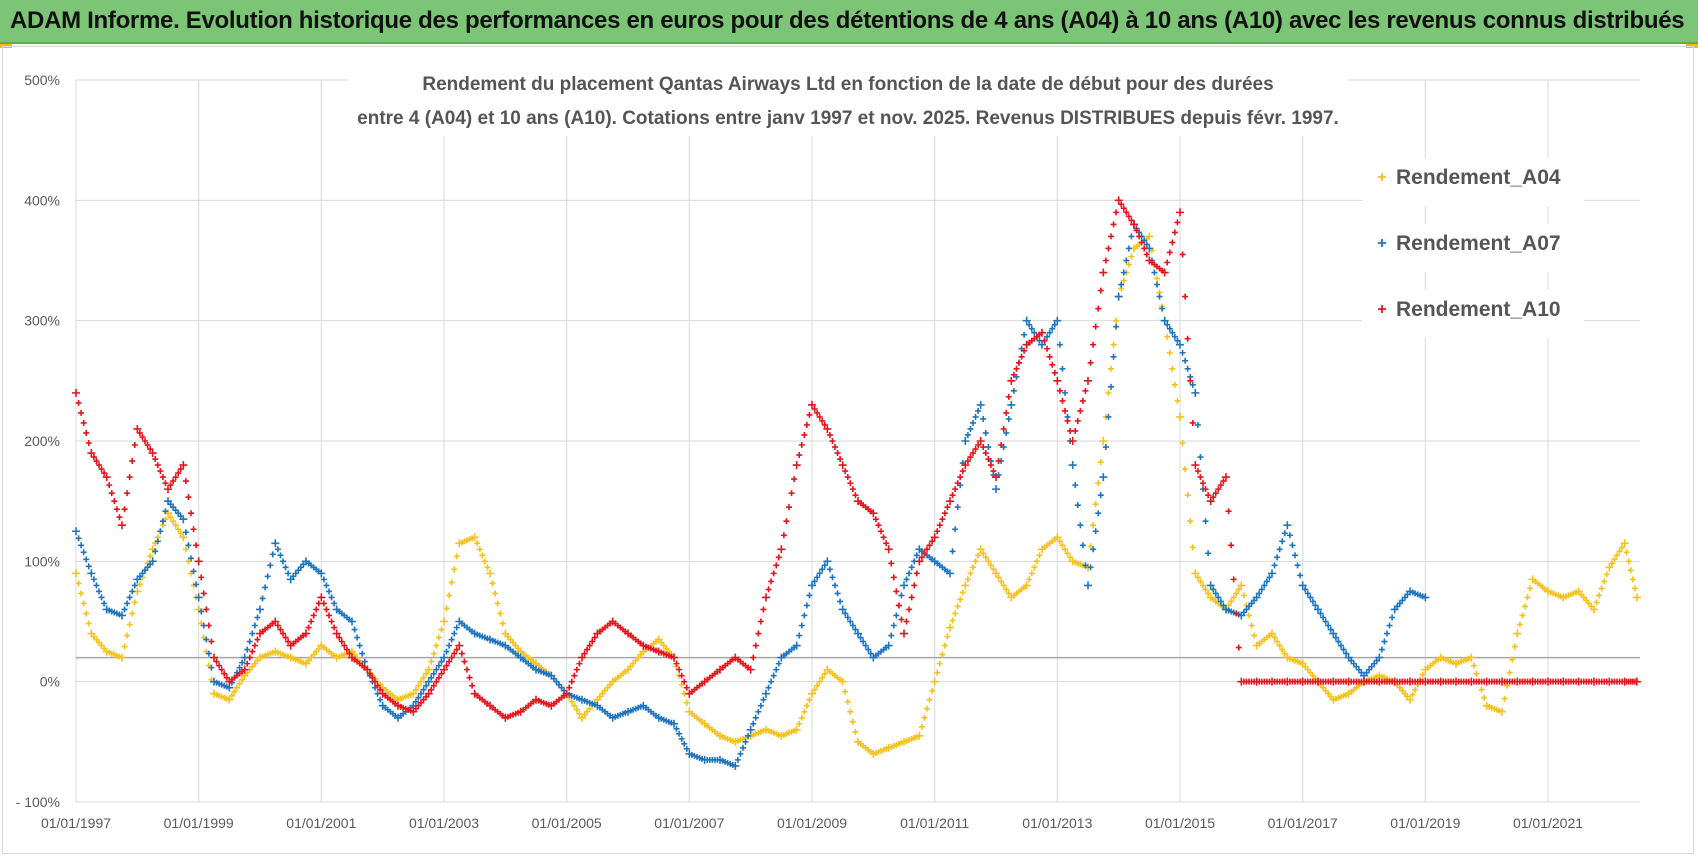  Describe the element at coordinates (1382, 177) in the screenshot. I see `legend-marker` at that location.